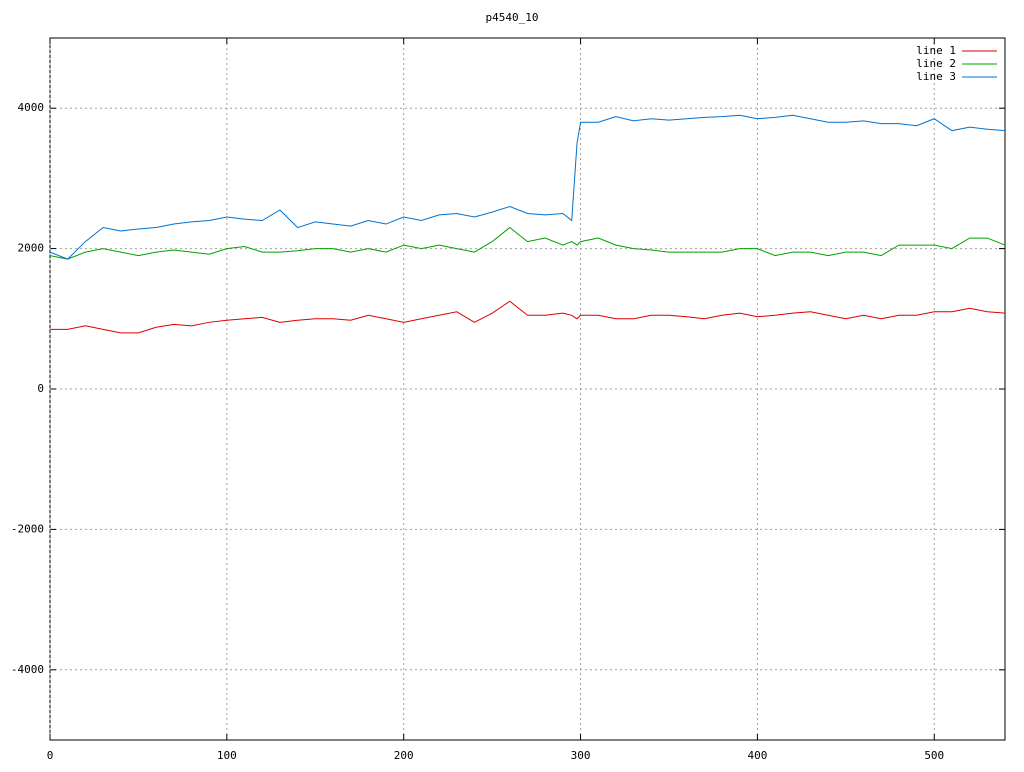  What do you see at coordinates (31, 248) in the screenshot?
I see `y-tick-label: 2000` at bounding box center [31, 248].